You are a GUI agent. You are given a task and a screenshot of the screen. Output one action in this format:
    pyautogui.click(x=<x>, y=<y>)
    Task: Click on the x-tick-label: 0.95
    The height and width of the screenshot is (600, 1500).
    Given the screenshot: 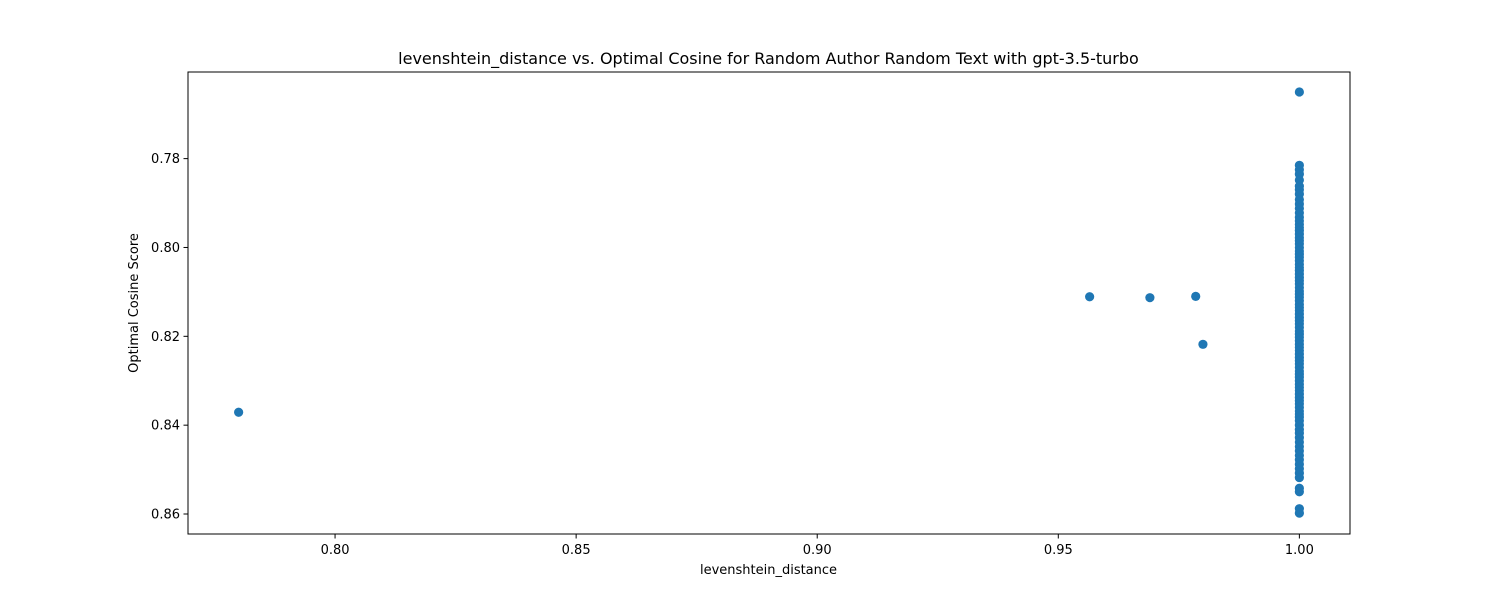 What is the action you would take?
    pyautogui.click(x=1058, y=550)
    